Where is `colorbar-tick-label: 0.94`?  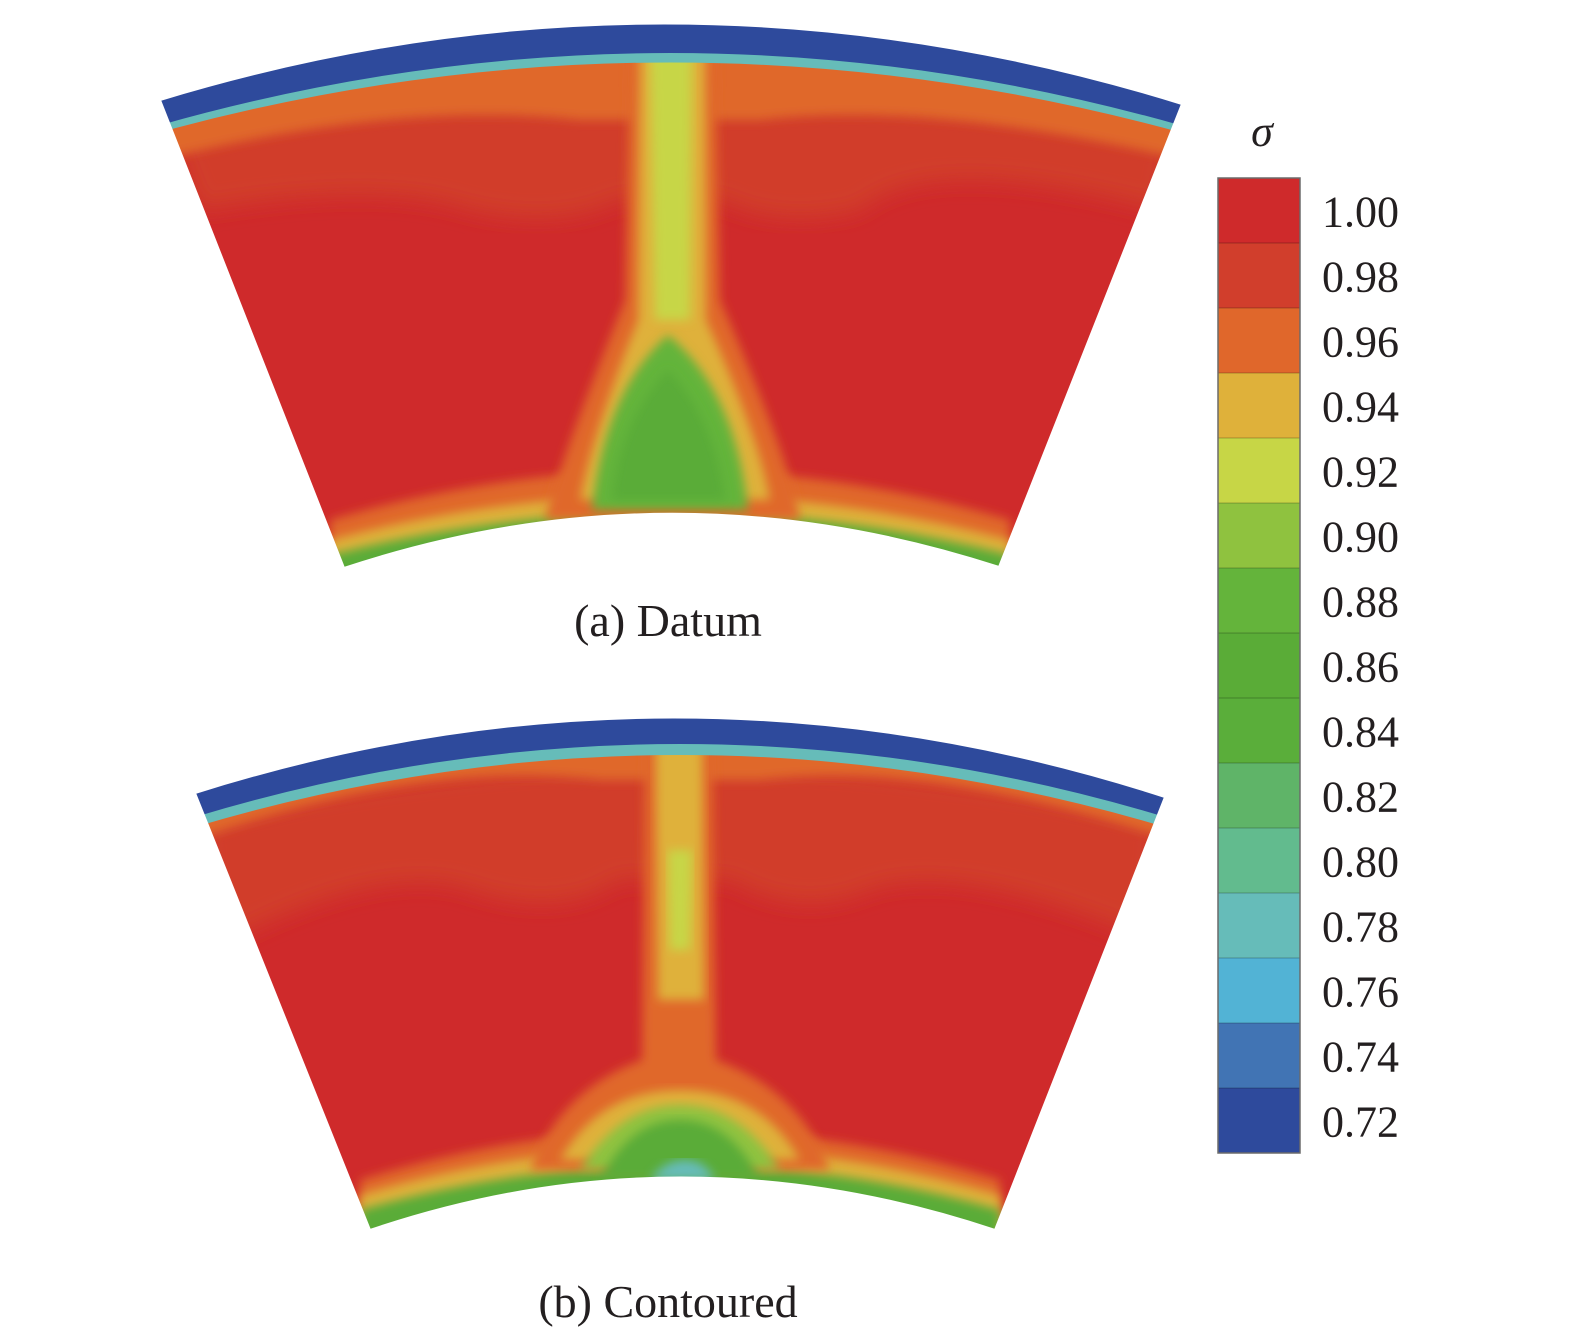 colorbar-tick-label: 0.94 is located at coordinates (1360, 407).